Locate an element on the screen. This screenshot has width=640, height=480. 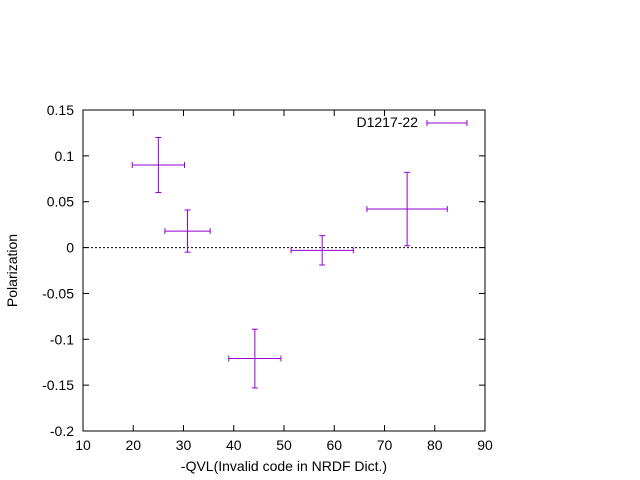
y-tick-label: 0.15 is located at coordinates (60, 110).